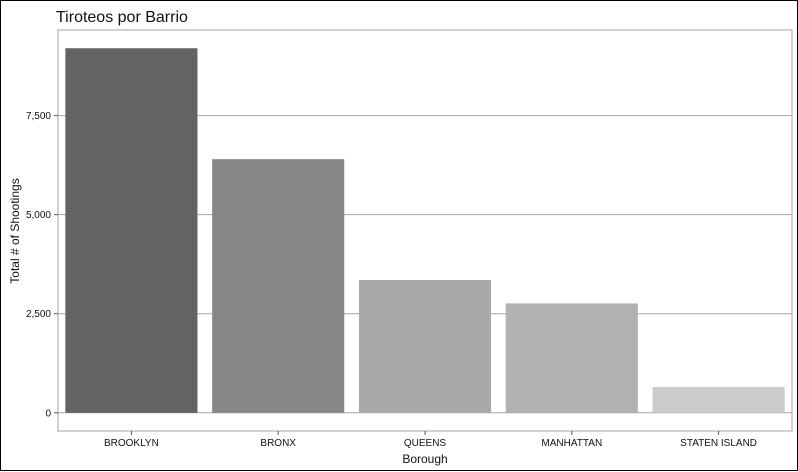 The width and height of the screenshot is (798, 472). I want to click on y-tick-label: 0, so click(48, 413).